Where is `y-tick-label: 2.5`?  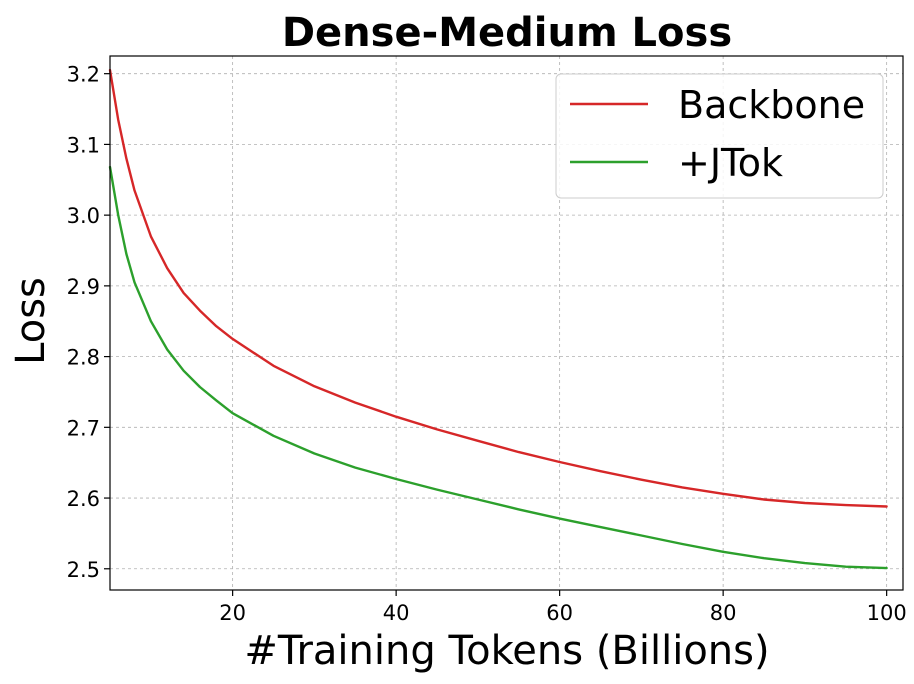 y-tick-label: 2.5 is located at coordinates (83, 570).